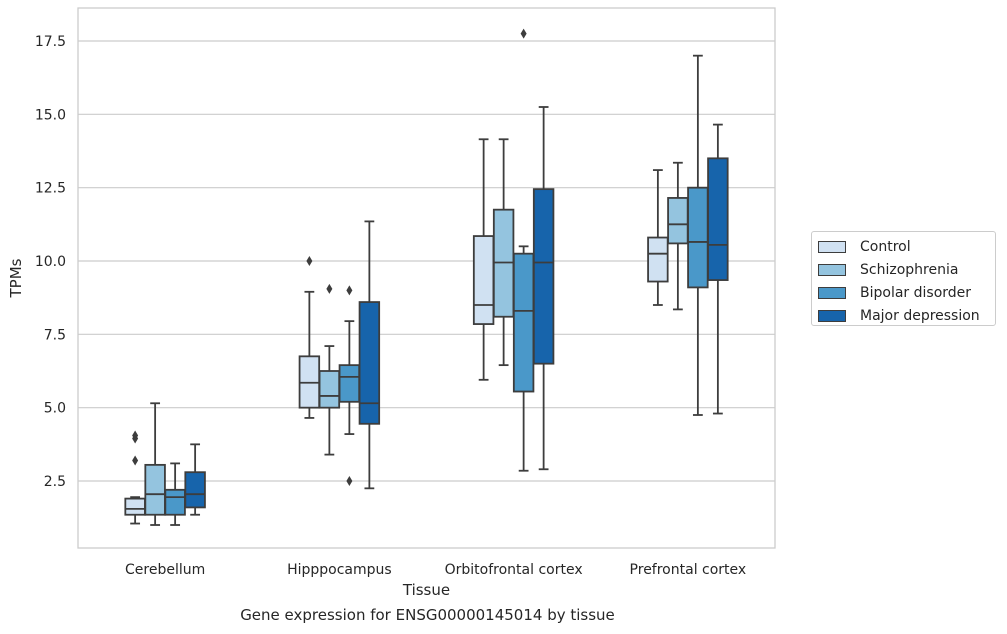  I want to click on x-tick-label: Cerebellum, so click(165, 570).